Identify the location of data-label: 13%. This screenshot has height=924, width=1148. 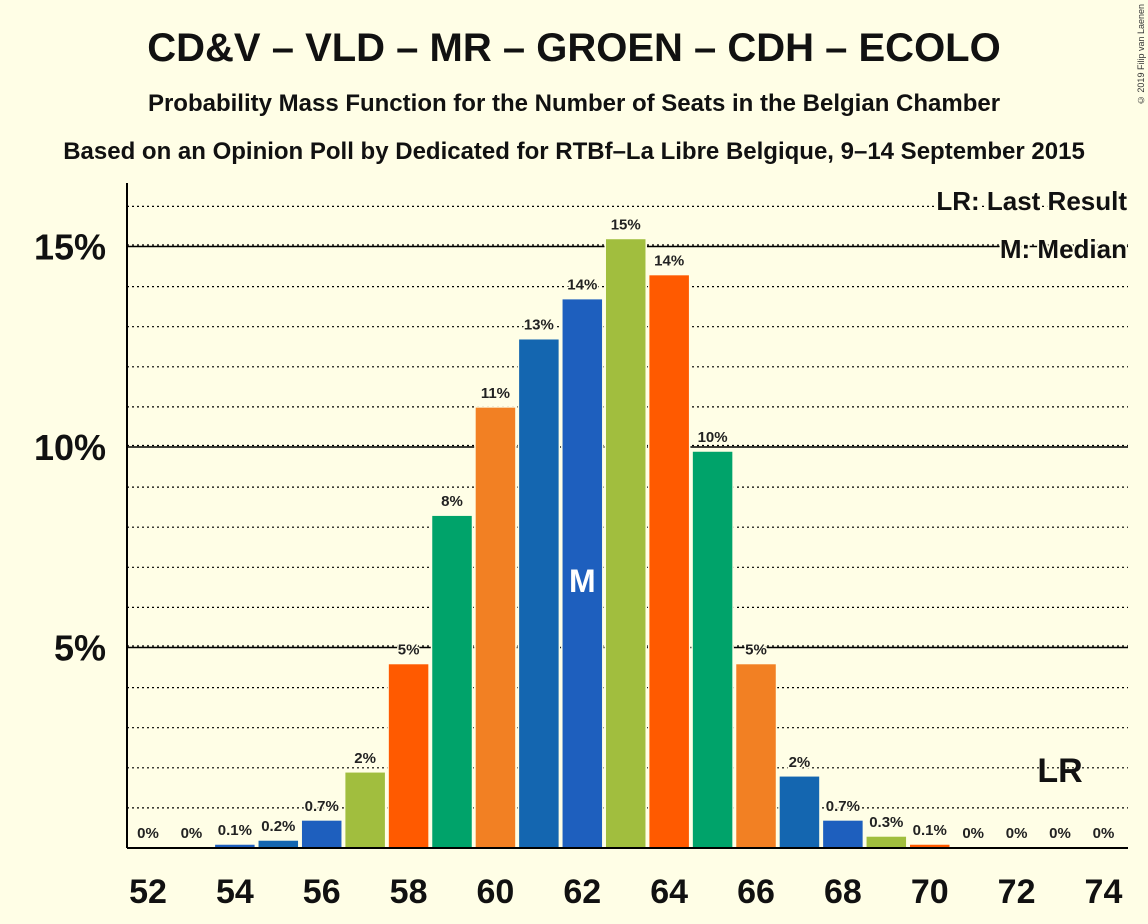
(539, 325).